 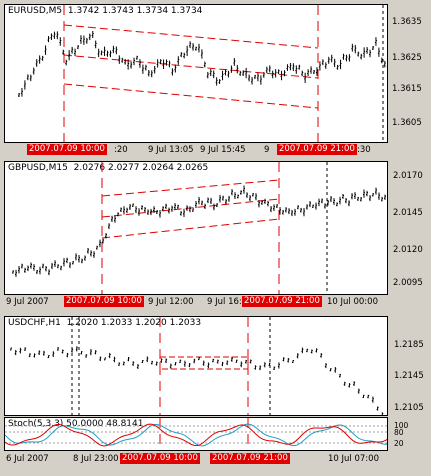 I want to click on stoch-tag-start: 2007.07.09 10:00, so click(x=160, y=458).